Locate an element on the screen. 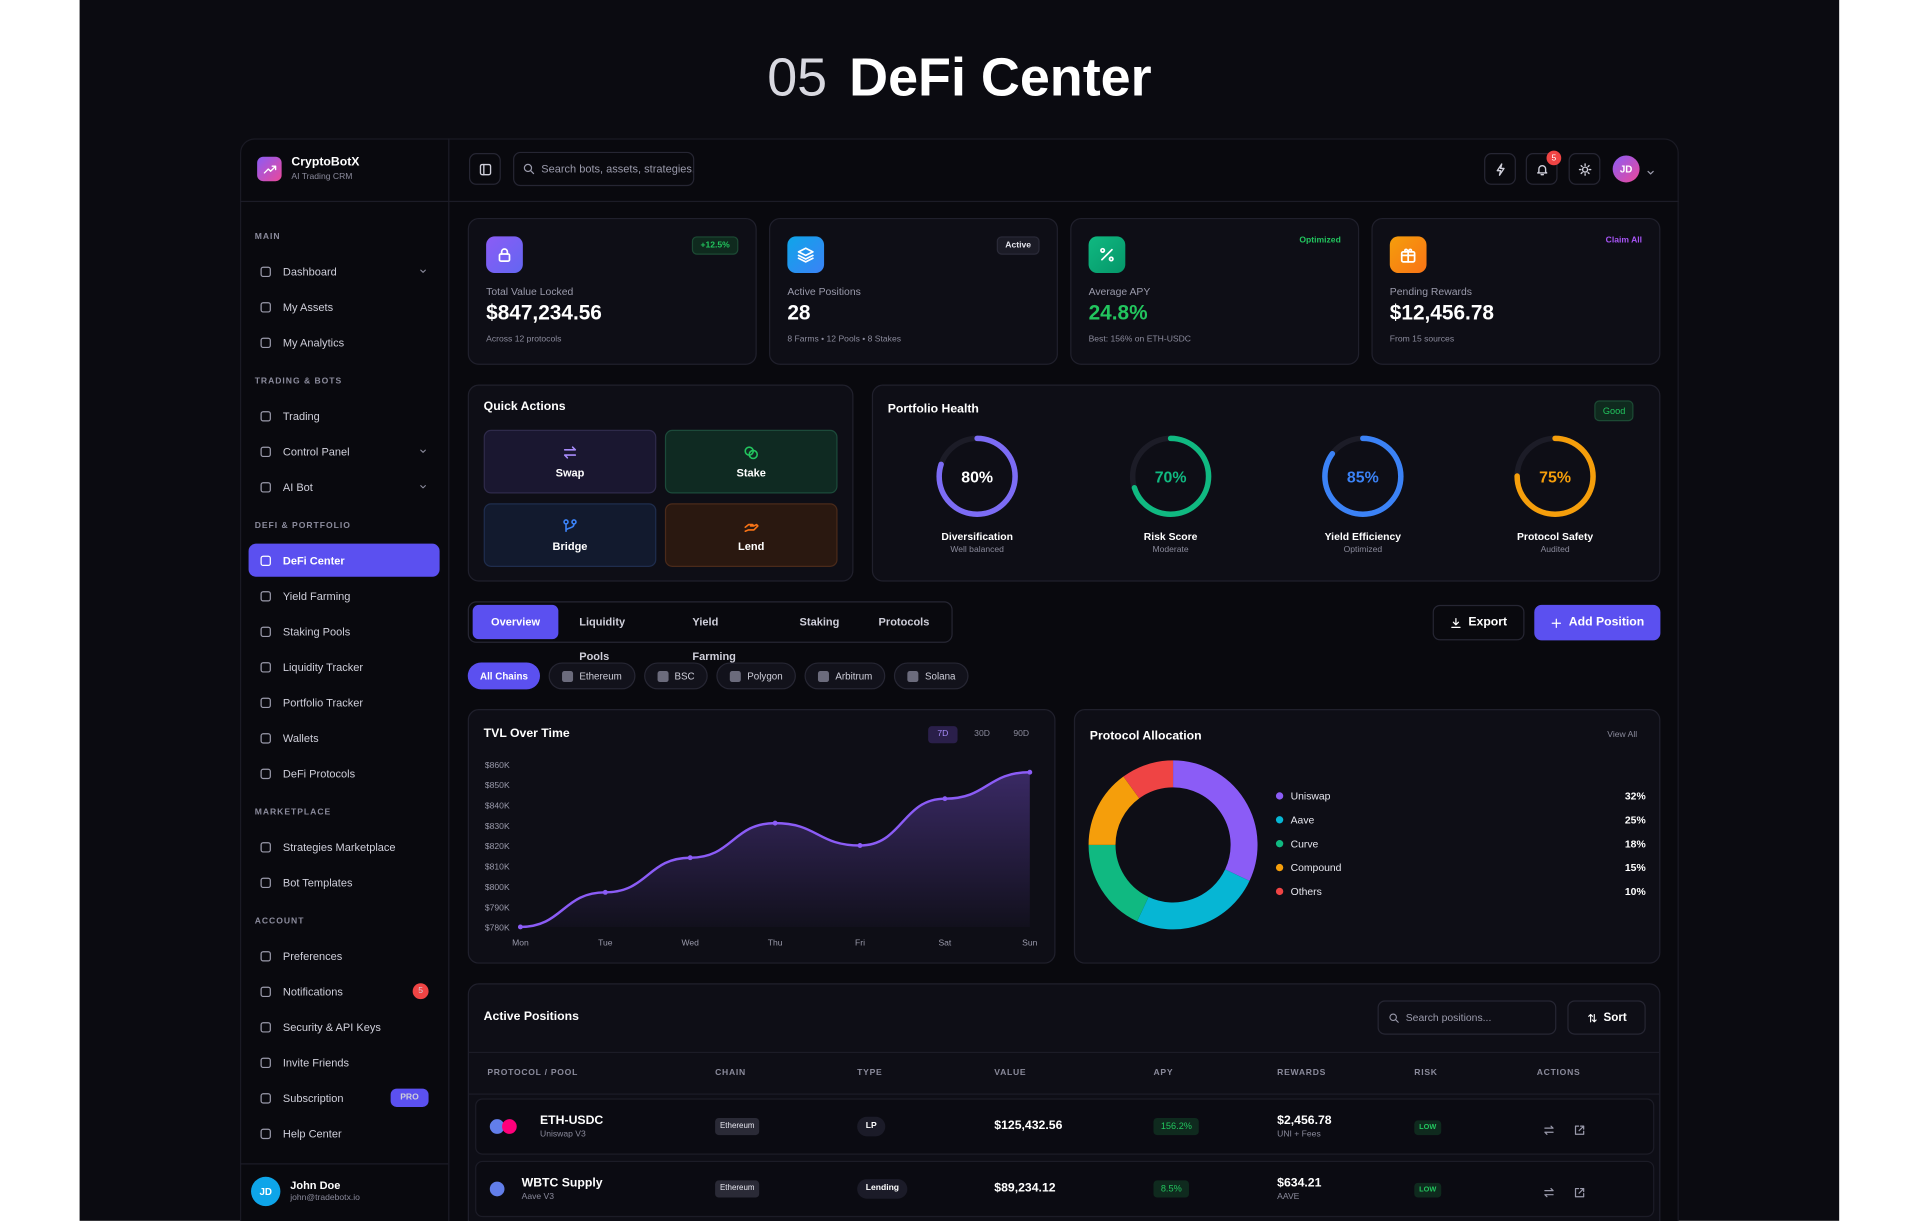 Image resolution: width=1920 pixels, height=1221 pixels. chain-pill: All Chains is located at coordinates (504, 676).